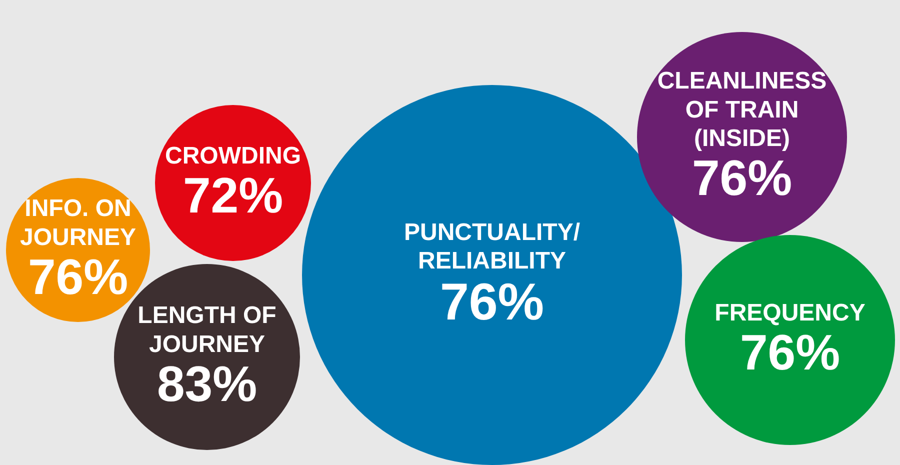  What do you see at coordinates (742, 110) in the screenshot?
I see `category-label: CLEANLINESS OF TRAIN (INSIDE)` at bounding box center [742, 110].